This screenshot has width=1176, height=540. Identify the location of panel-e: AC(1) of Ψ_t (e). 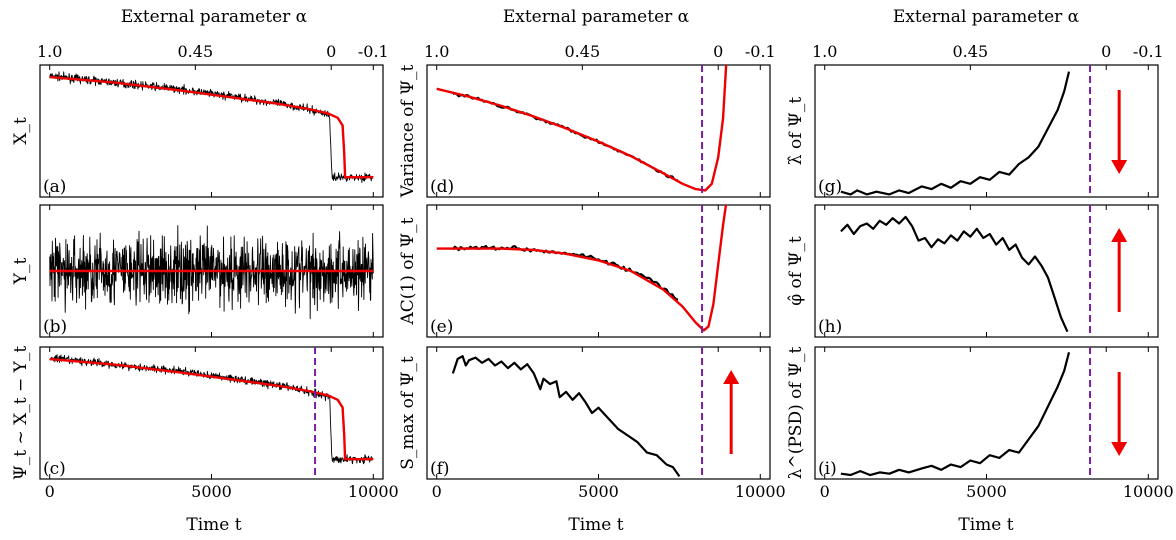
(584, 271).